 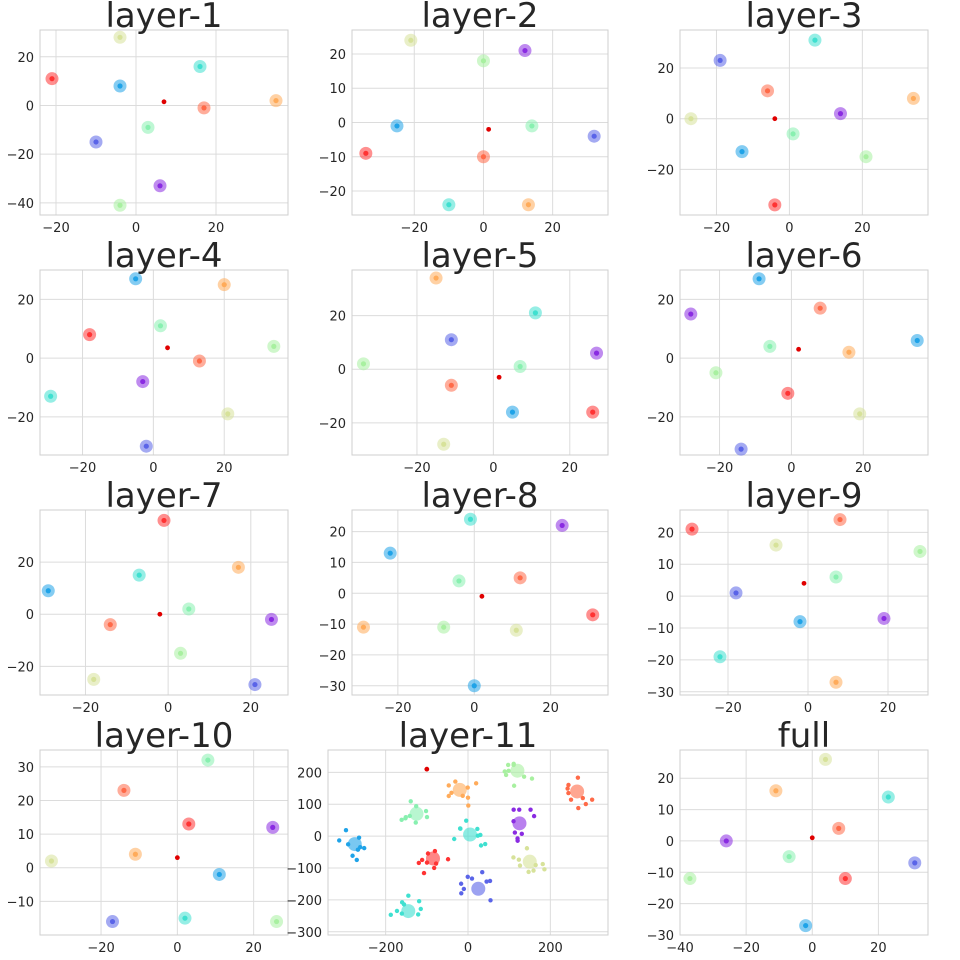 What do you see at coordinates (304, 901) in the screenshot?
I see `y-tick-label: −200` at bounding box center [304, 901].